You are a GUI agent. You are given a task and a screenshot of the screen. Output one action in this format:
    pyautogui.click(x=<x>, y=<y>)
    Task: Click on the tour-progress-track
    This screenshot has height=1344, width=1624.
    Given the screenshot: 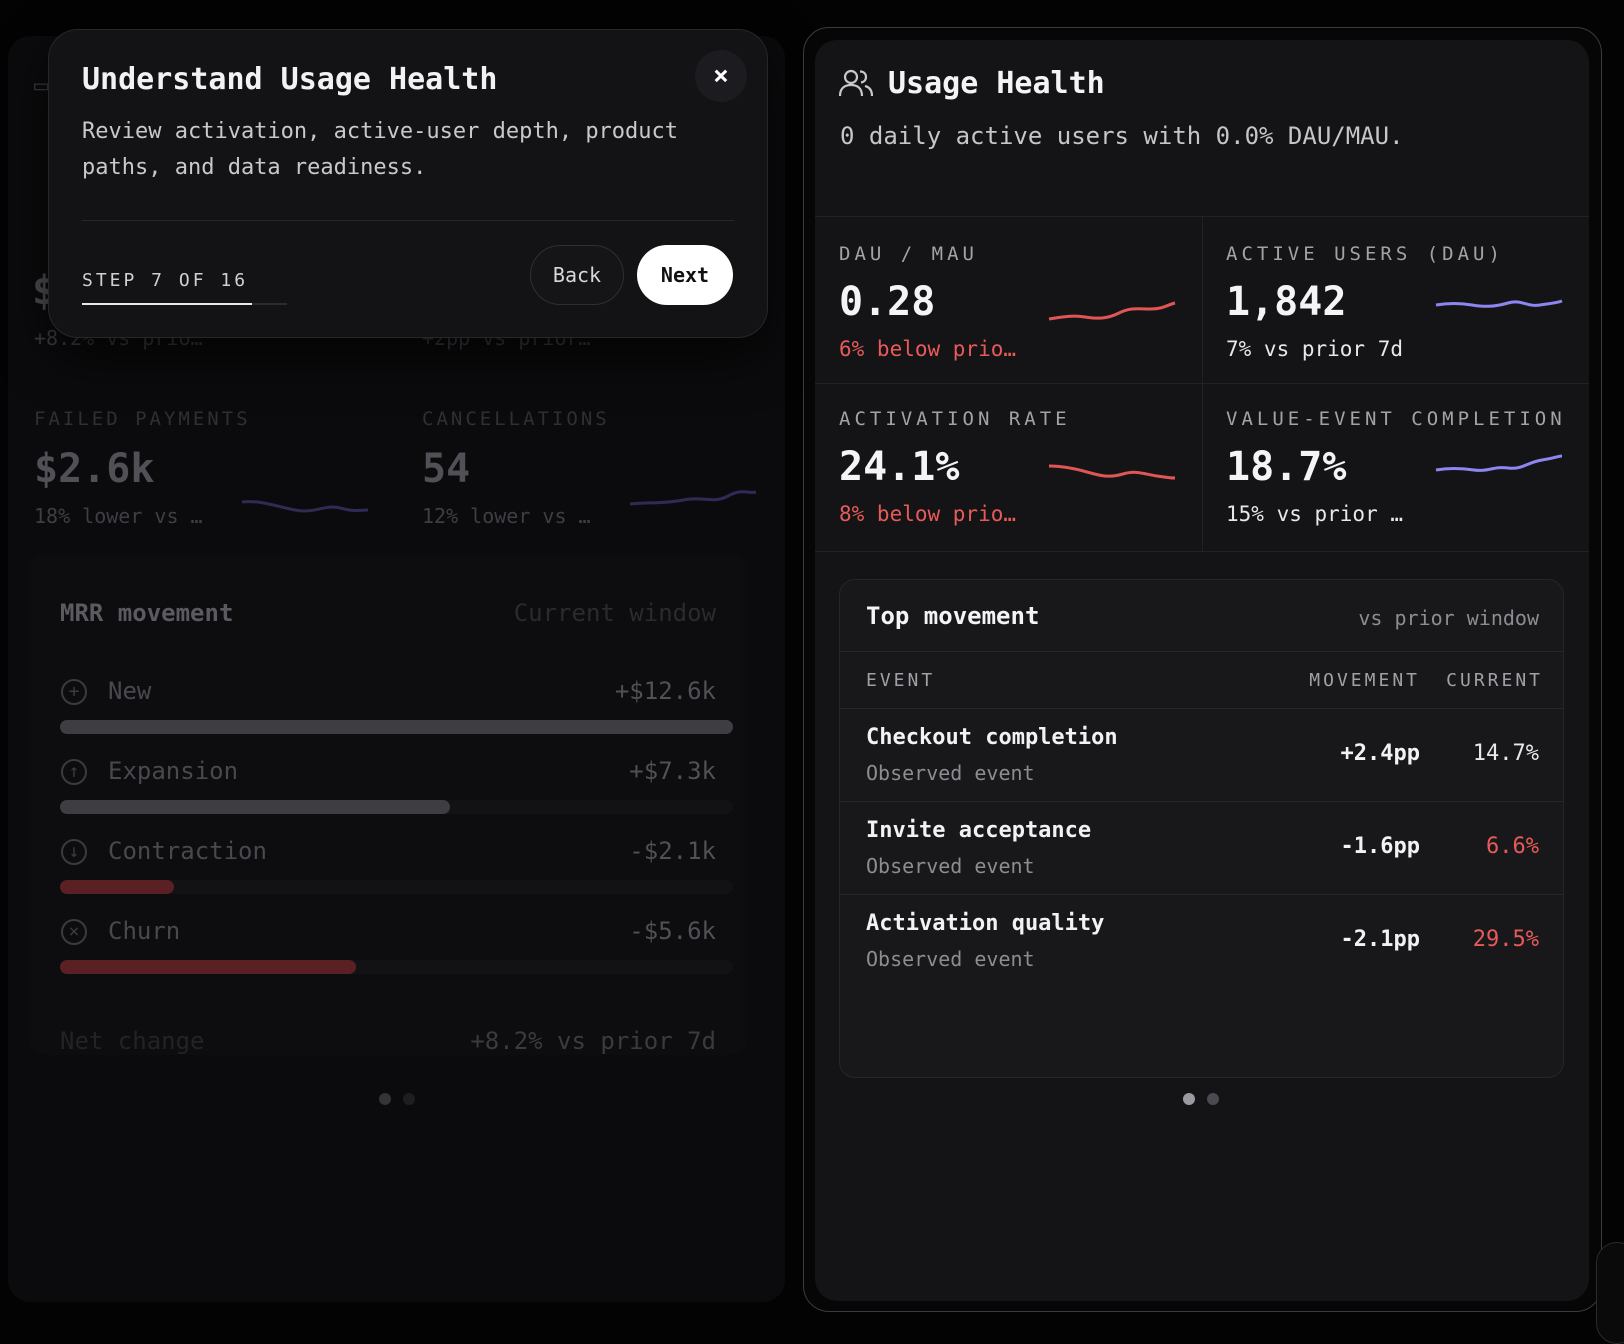 What is the action you would take?
    pyautogui.click(x=184, y=304)
    